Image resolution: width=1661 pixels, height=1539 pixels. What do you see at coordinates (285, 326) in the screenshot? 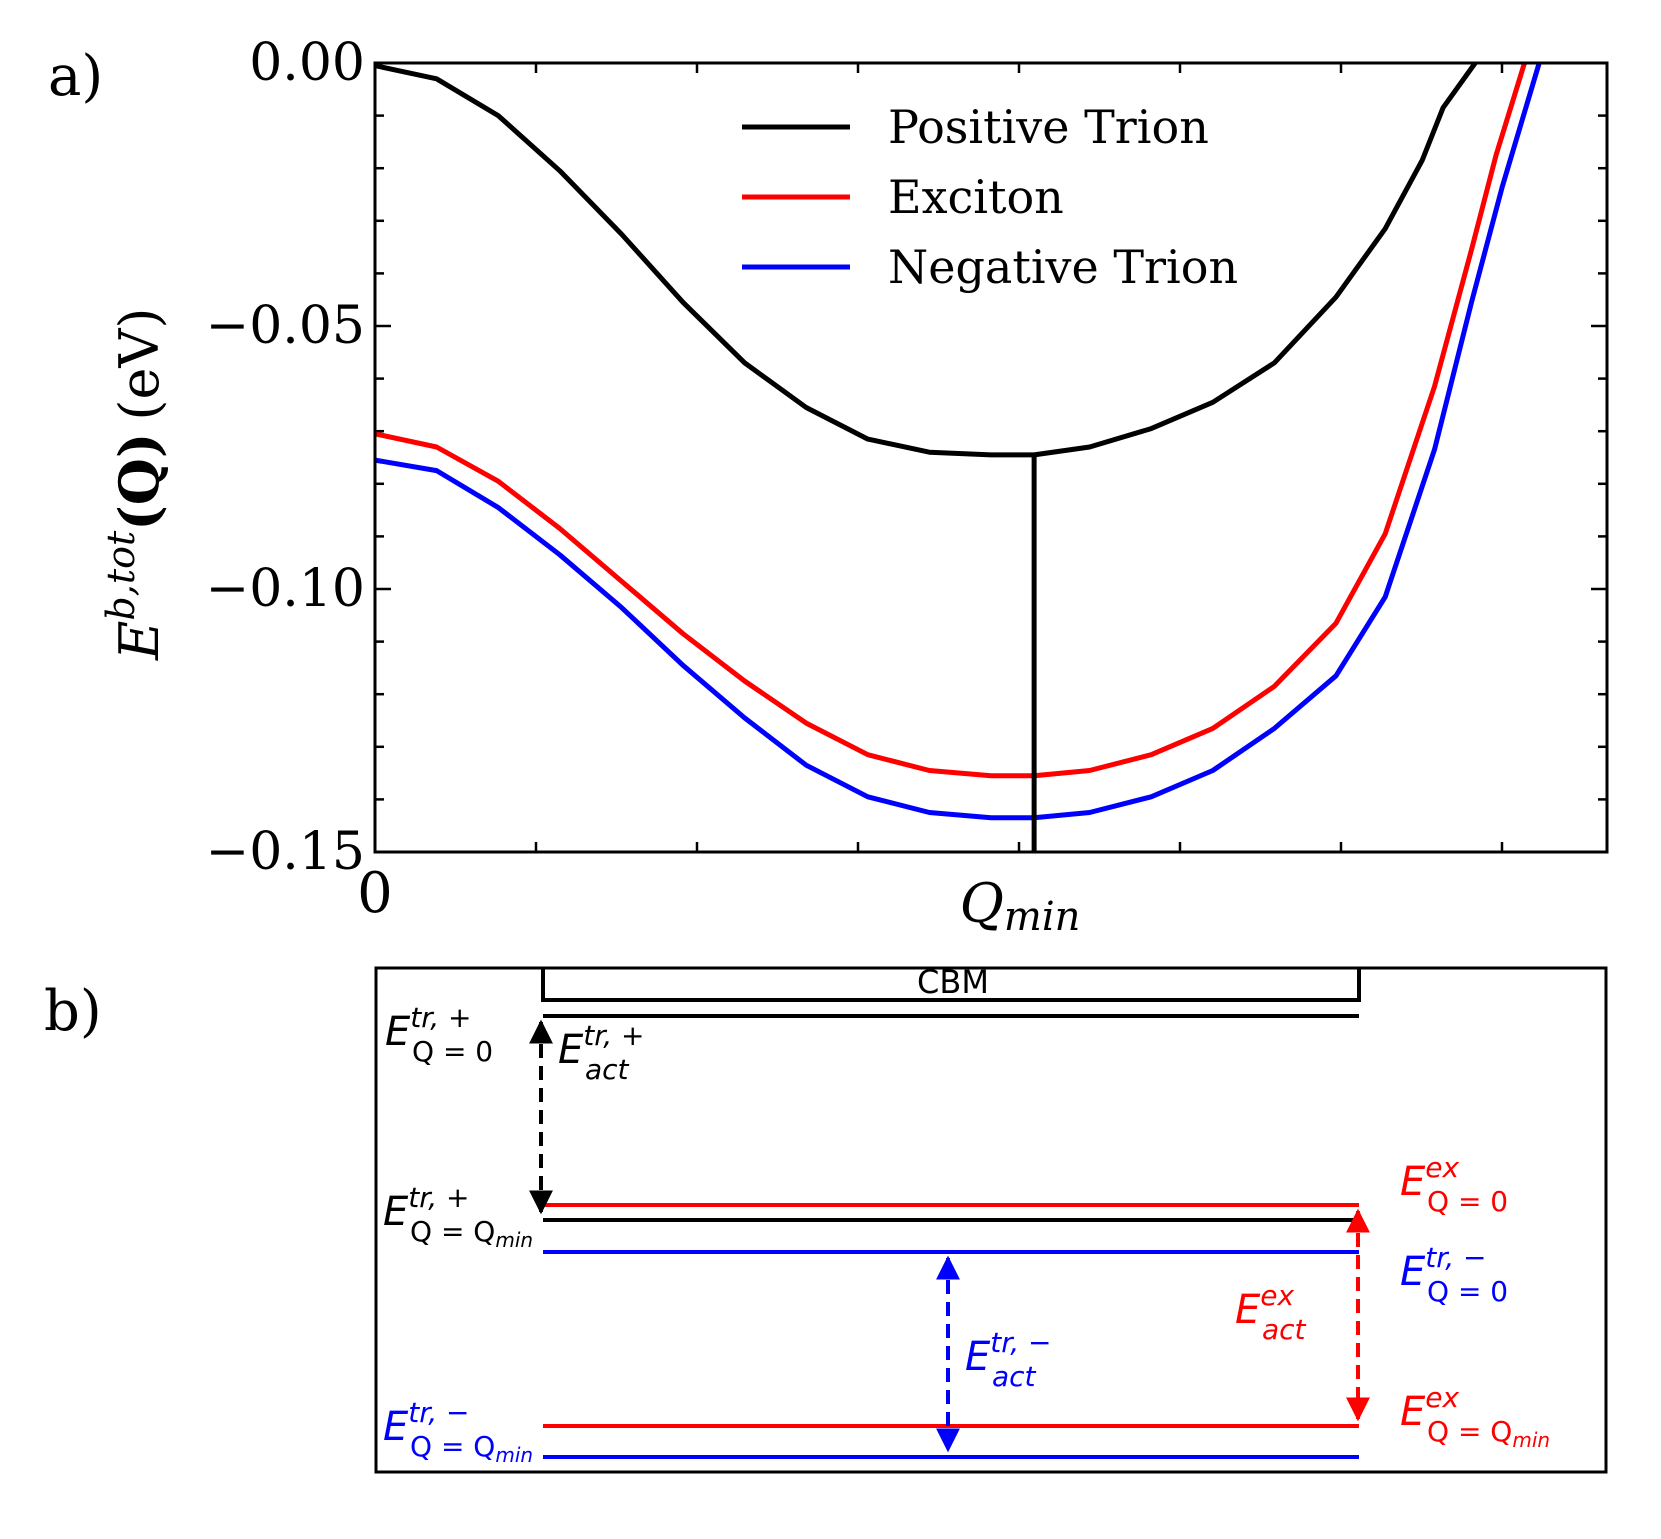
I see `y-tick-label: −0.05` at bounding box center [285, 326].